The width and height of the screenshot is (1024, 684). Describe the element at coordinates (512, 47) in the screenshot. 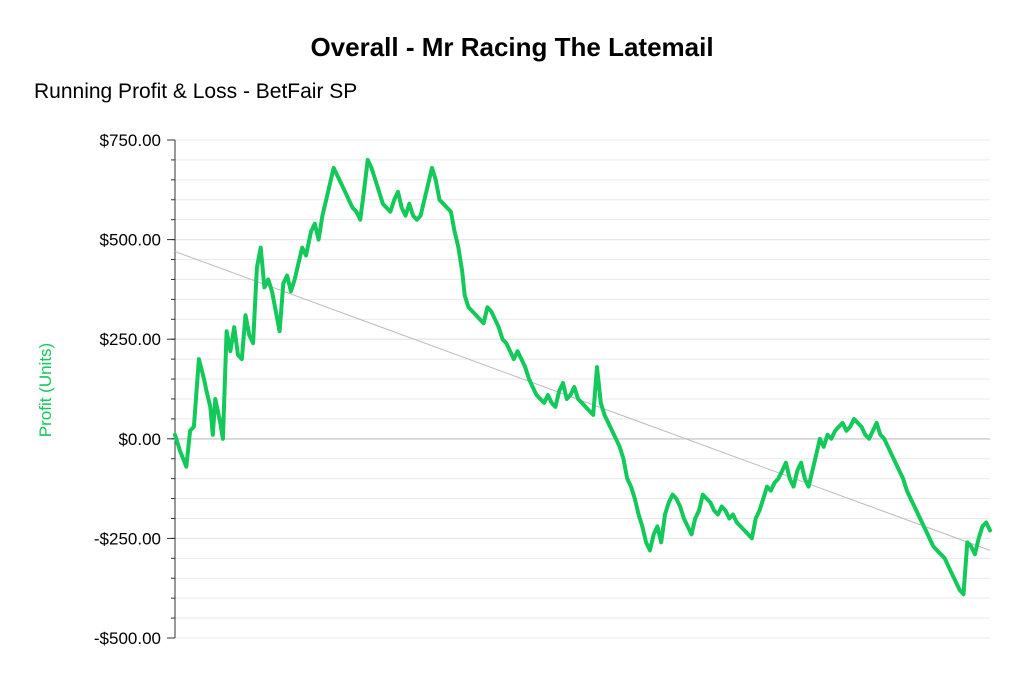

I see `chart-title: Overall - Mr Racing The Latemail` at that location.